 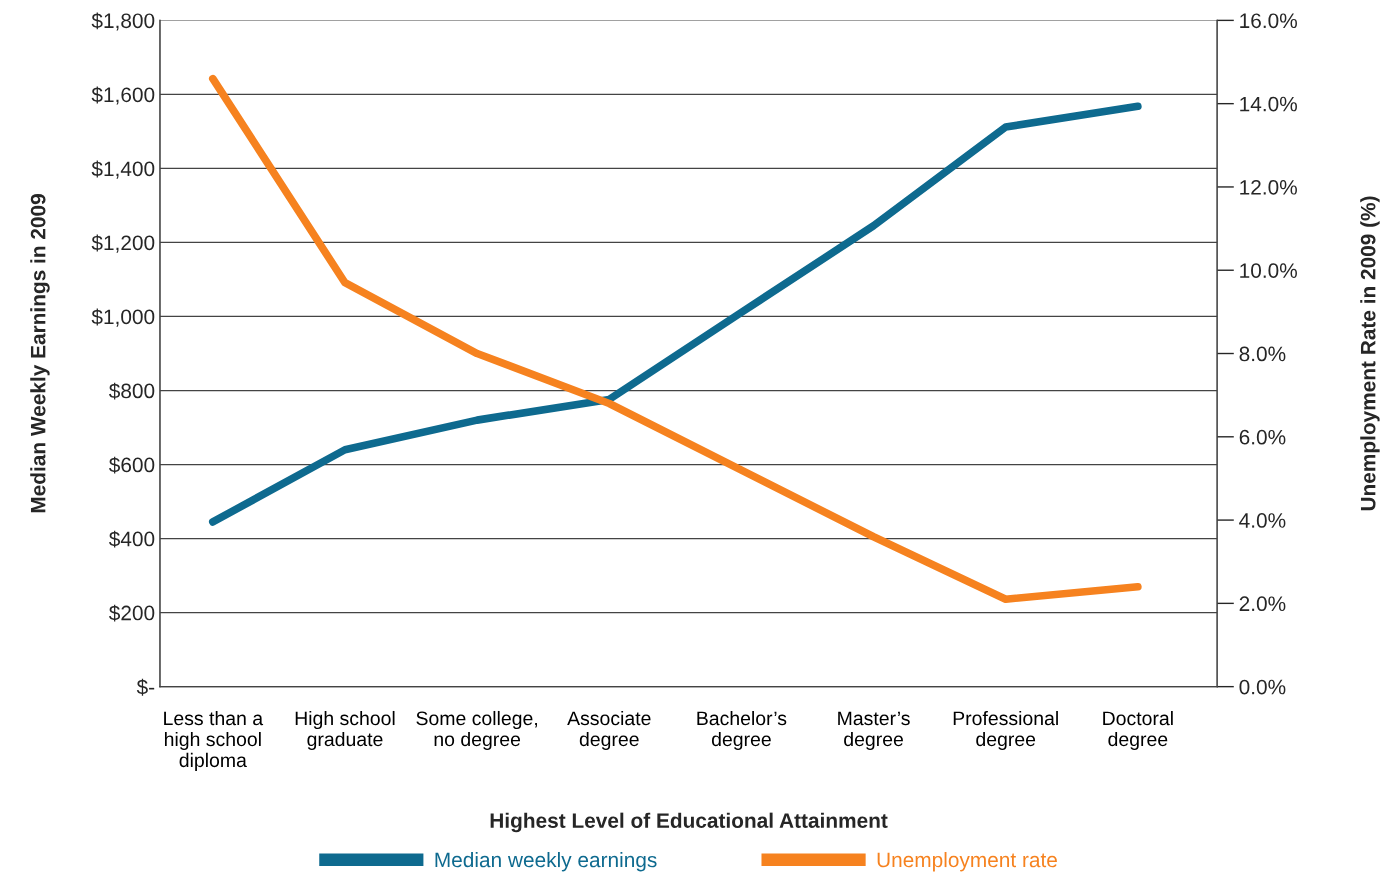 I want to click on y2-tick-label: 16.0%, so click(x=1268, y=21).